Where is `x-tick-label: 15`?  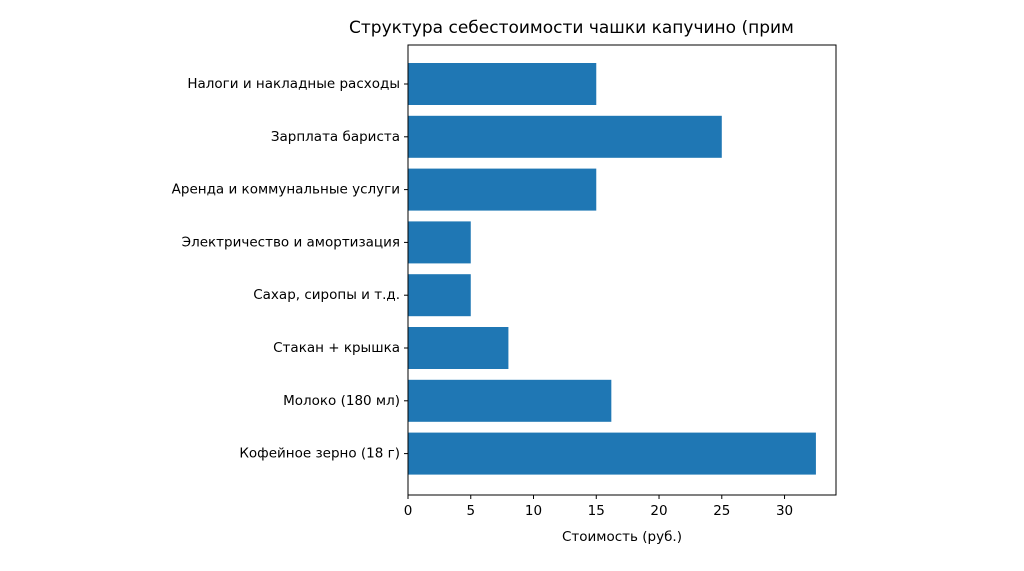
x-tick-label: 15 is located at coordinates (596, 511).